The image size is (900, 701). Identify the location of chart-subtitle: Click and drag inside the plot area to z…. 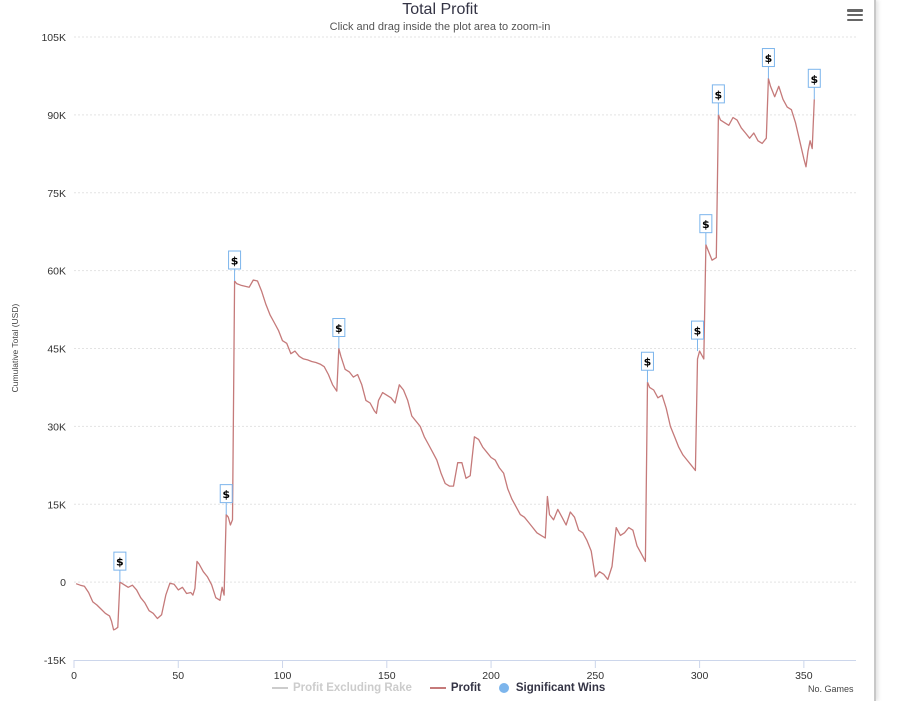
(440, 27).